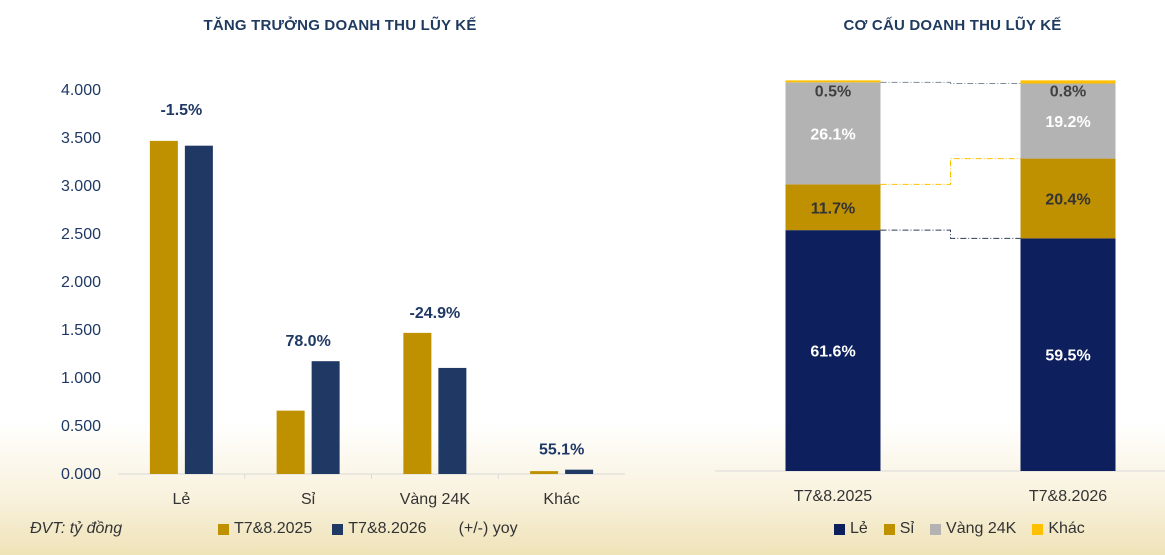  Describe the element at coordinates (1068, 91) in the screenshot. I see `segment-data-label: 0.8%` at that location.